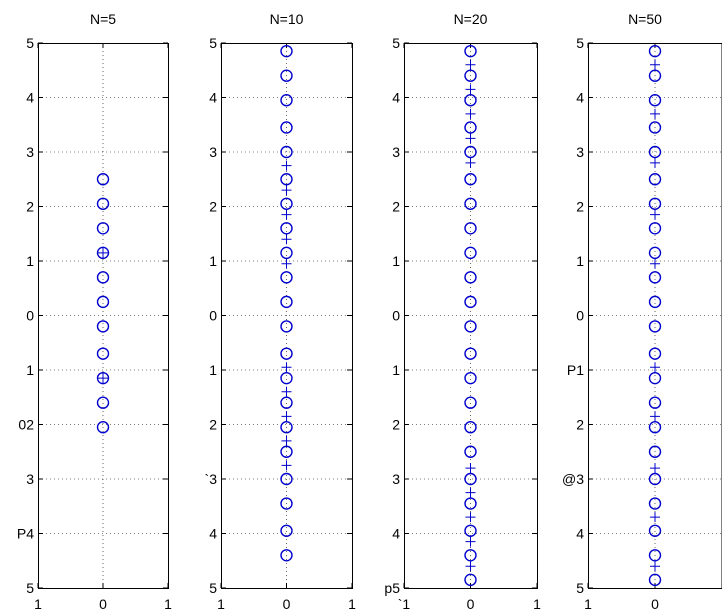  I want to click on subplot-title: N=5, so click(103, 19).